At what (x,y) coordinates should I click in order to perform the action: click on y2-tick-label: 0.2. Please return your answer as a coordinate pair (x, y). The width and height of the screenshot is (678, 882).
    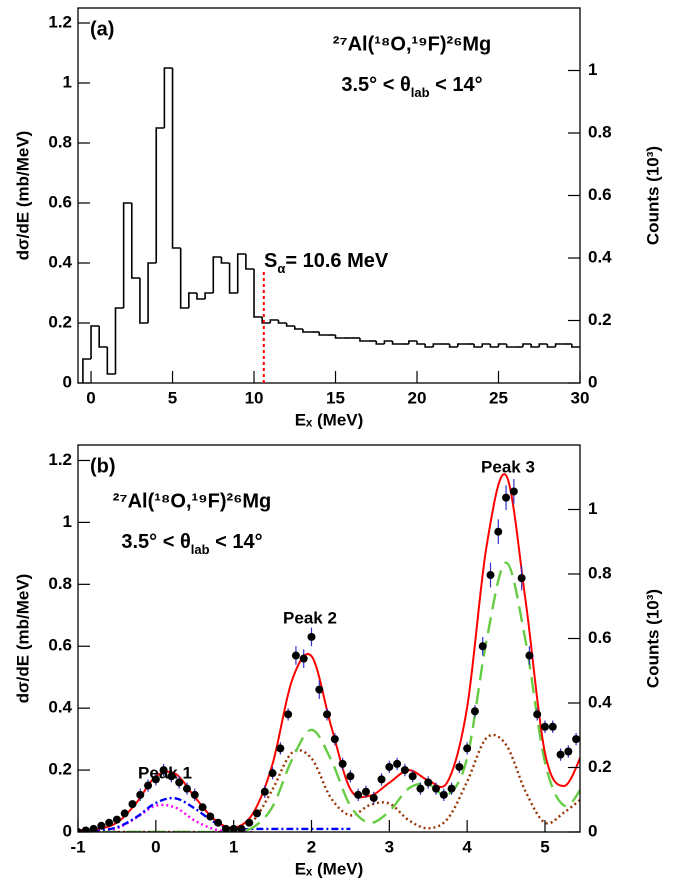
    Looking at the image, I should click on (600, 766).